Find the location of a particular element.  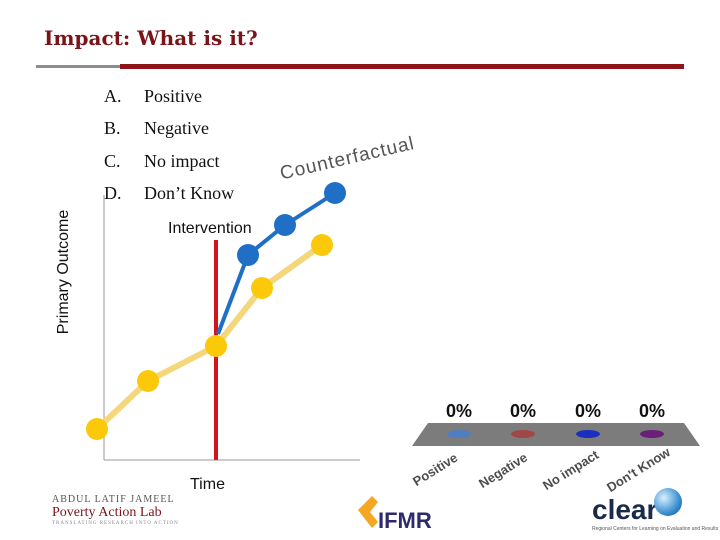

option-text: Don’t Know is located at coordinates (189, 193).